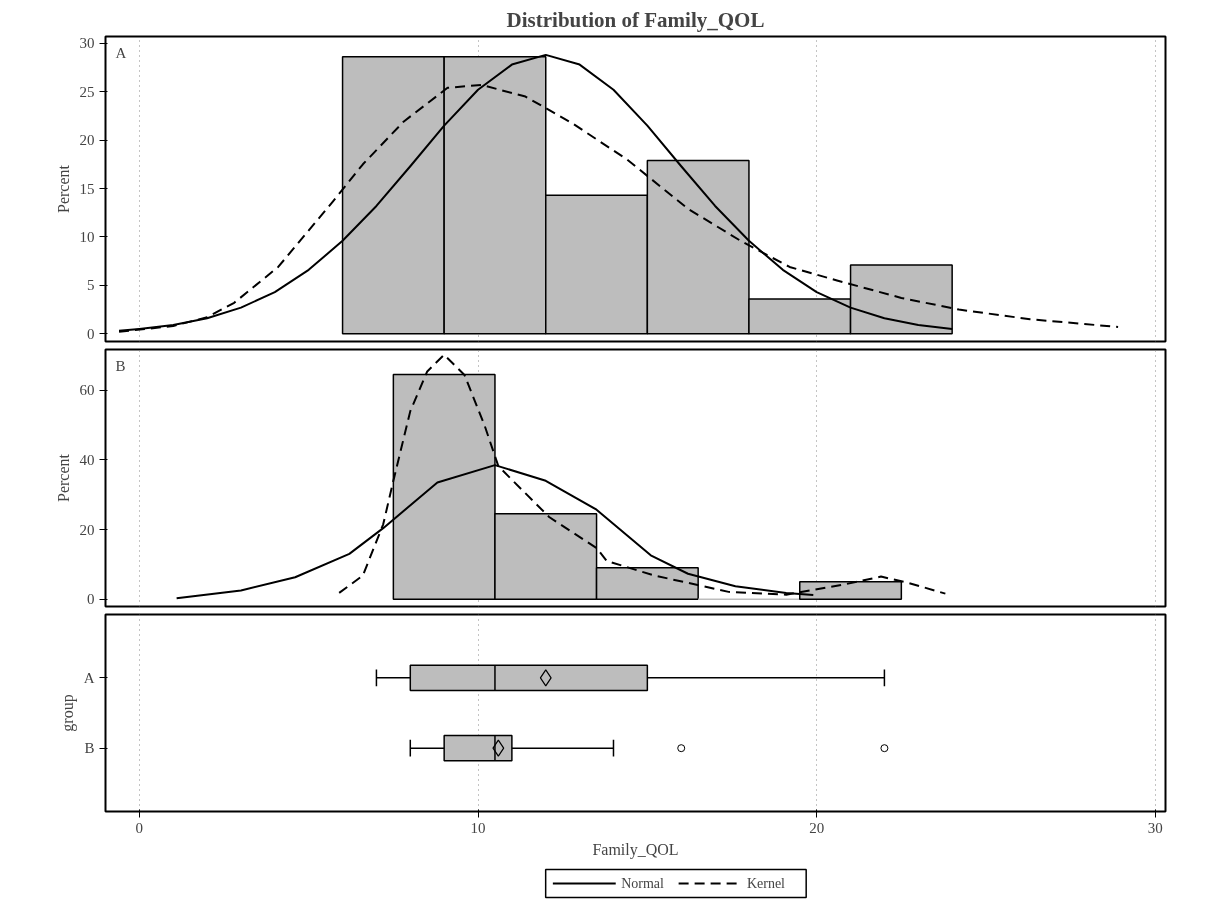 The height and width of the screenshot is (921, 1223). I want to click on y-tick-label: 15, so click(87, 188).